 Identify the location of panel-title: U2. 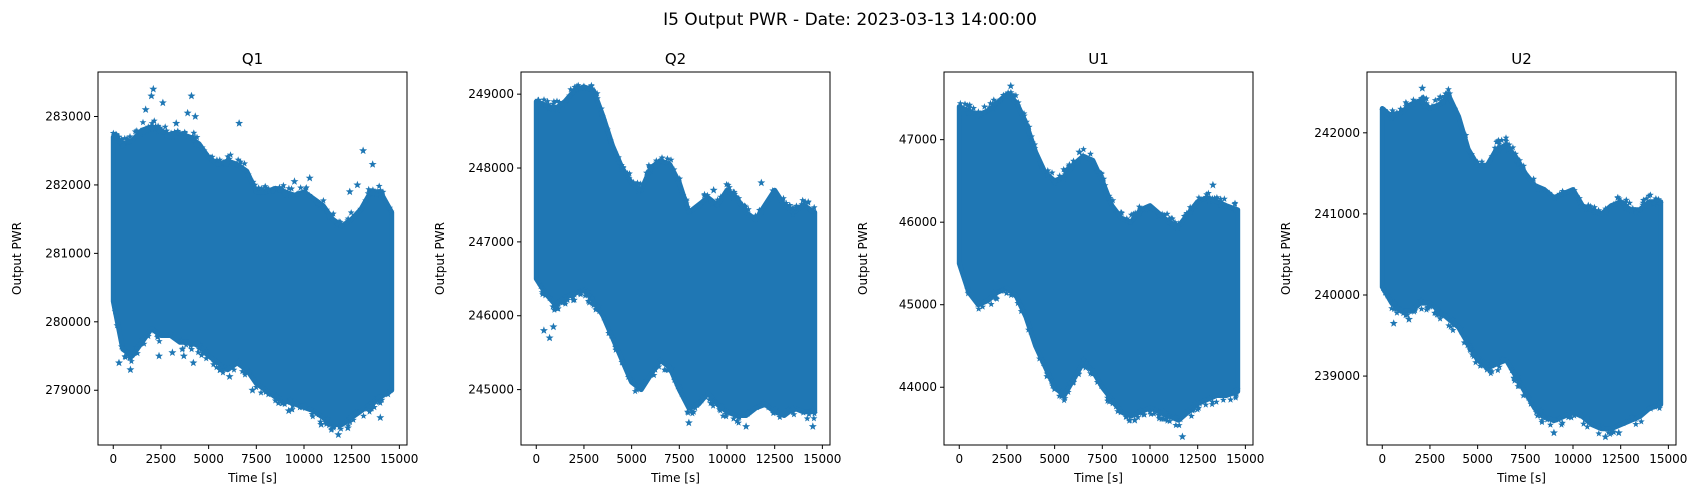
(1521, 59).